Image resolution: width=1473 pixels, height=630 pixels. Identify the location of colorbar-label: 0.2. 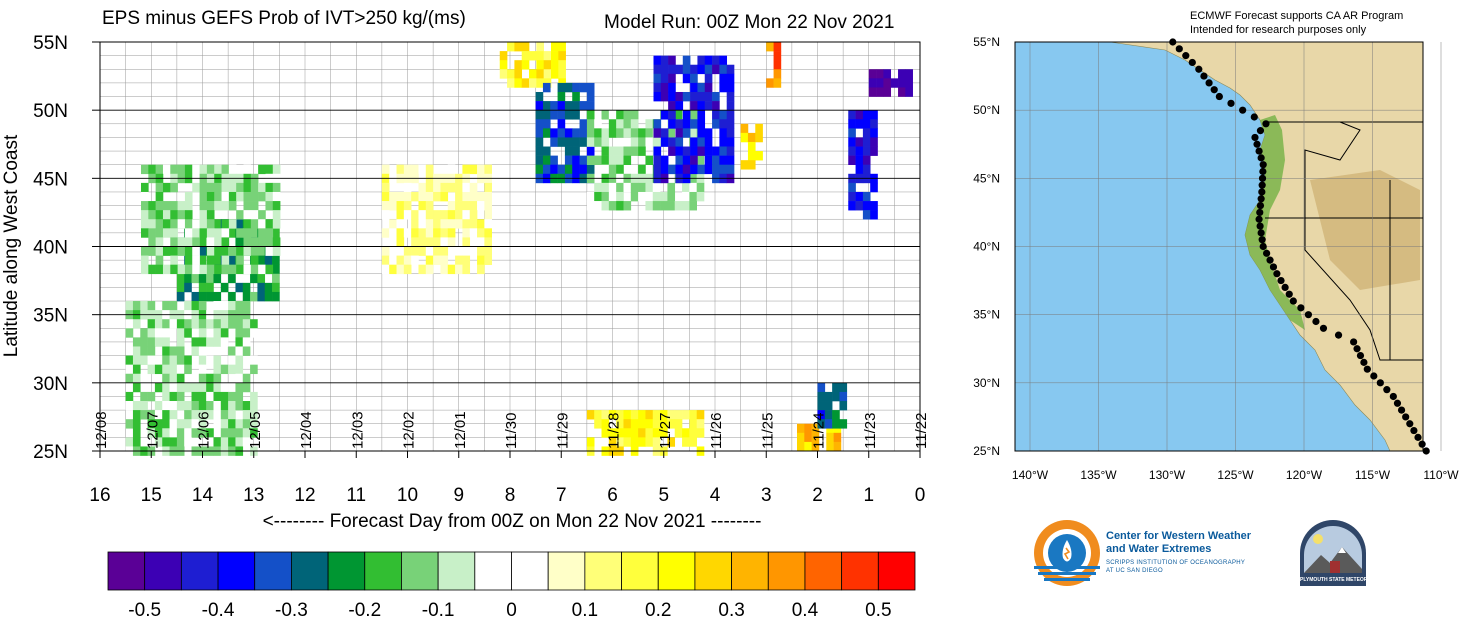
(658, 610).